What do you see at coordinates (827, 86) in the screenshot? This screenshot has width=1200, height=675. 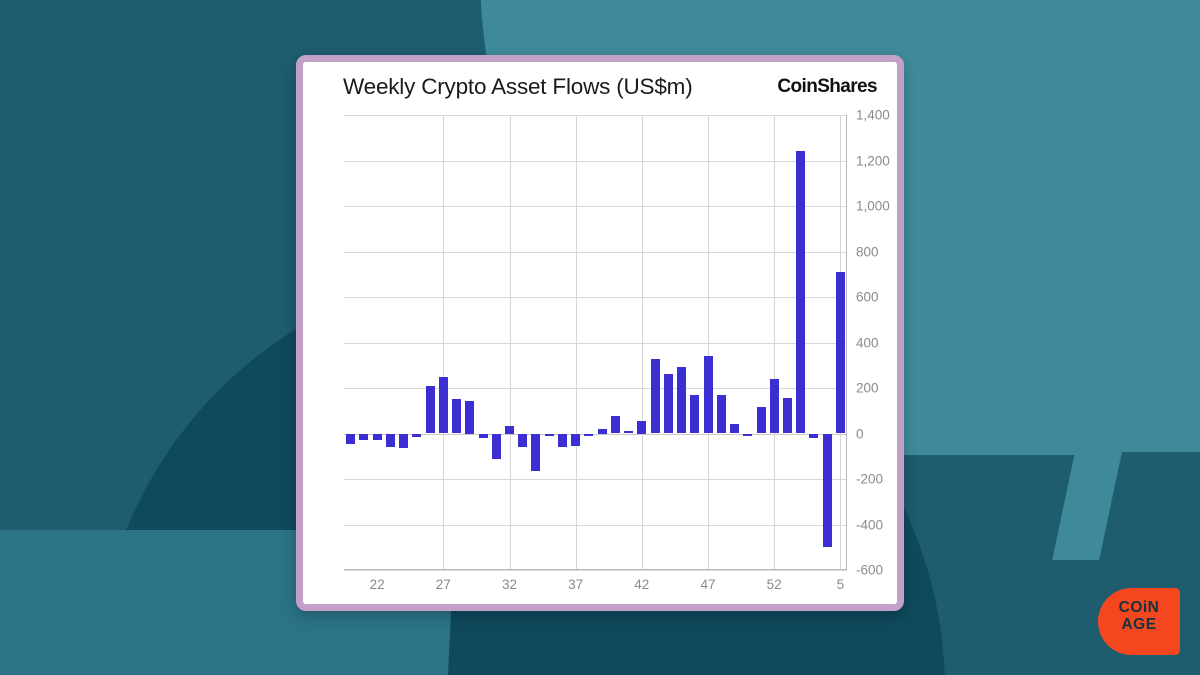 I see `coinshares-brand: CoinShares` at bounding box center [827, 86].